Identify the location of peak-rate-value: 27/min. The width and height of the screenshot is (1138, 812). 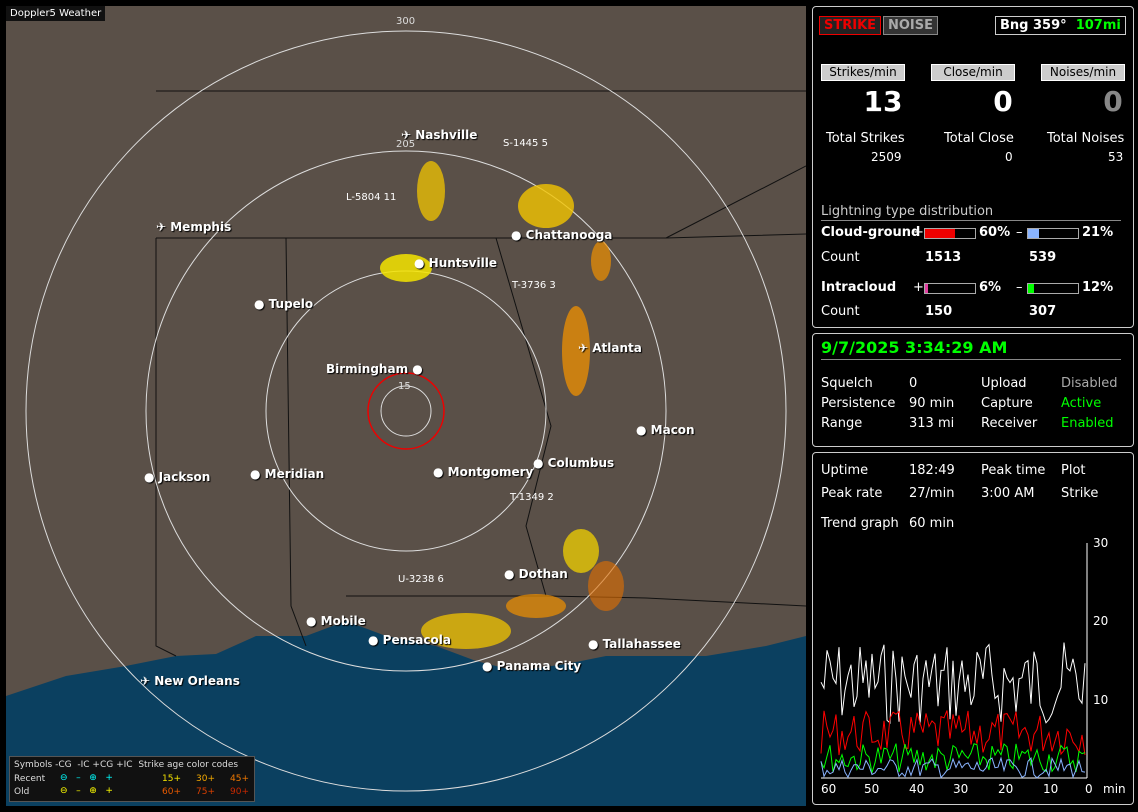
(932, 493).